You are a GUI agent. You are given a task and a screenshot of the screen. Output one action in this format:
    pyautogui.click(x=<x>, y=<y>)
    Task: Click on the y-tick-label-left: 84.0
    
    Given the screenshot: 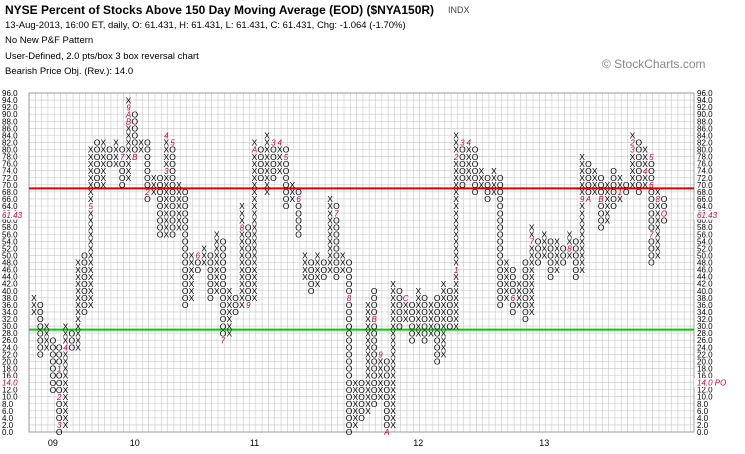 What is the action you would take?
    pyautogui.click(x=10, y=135)
    